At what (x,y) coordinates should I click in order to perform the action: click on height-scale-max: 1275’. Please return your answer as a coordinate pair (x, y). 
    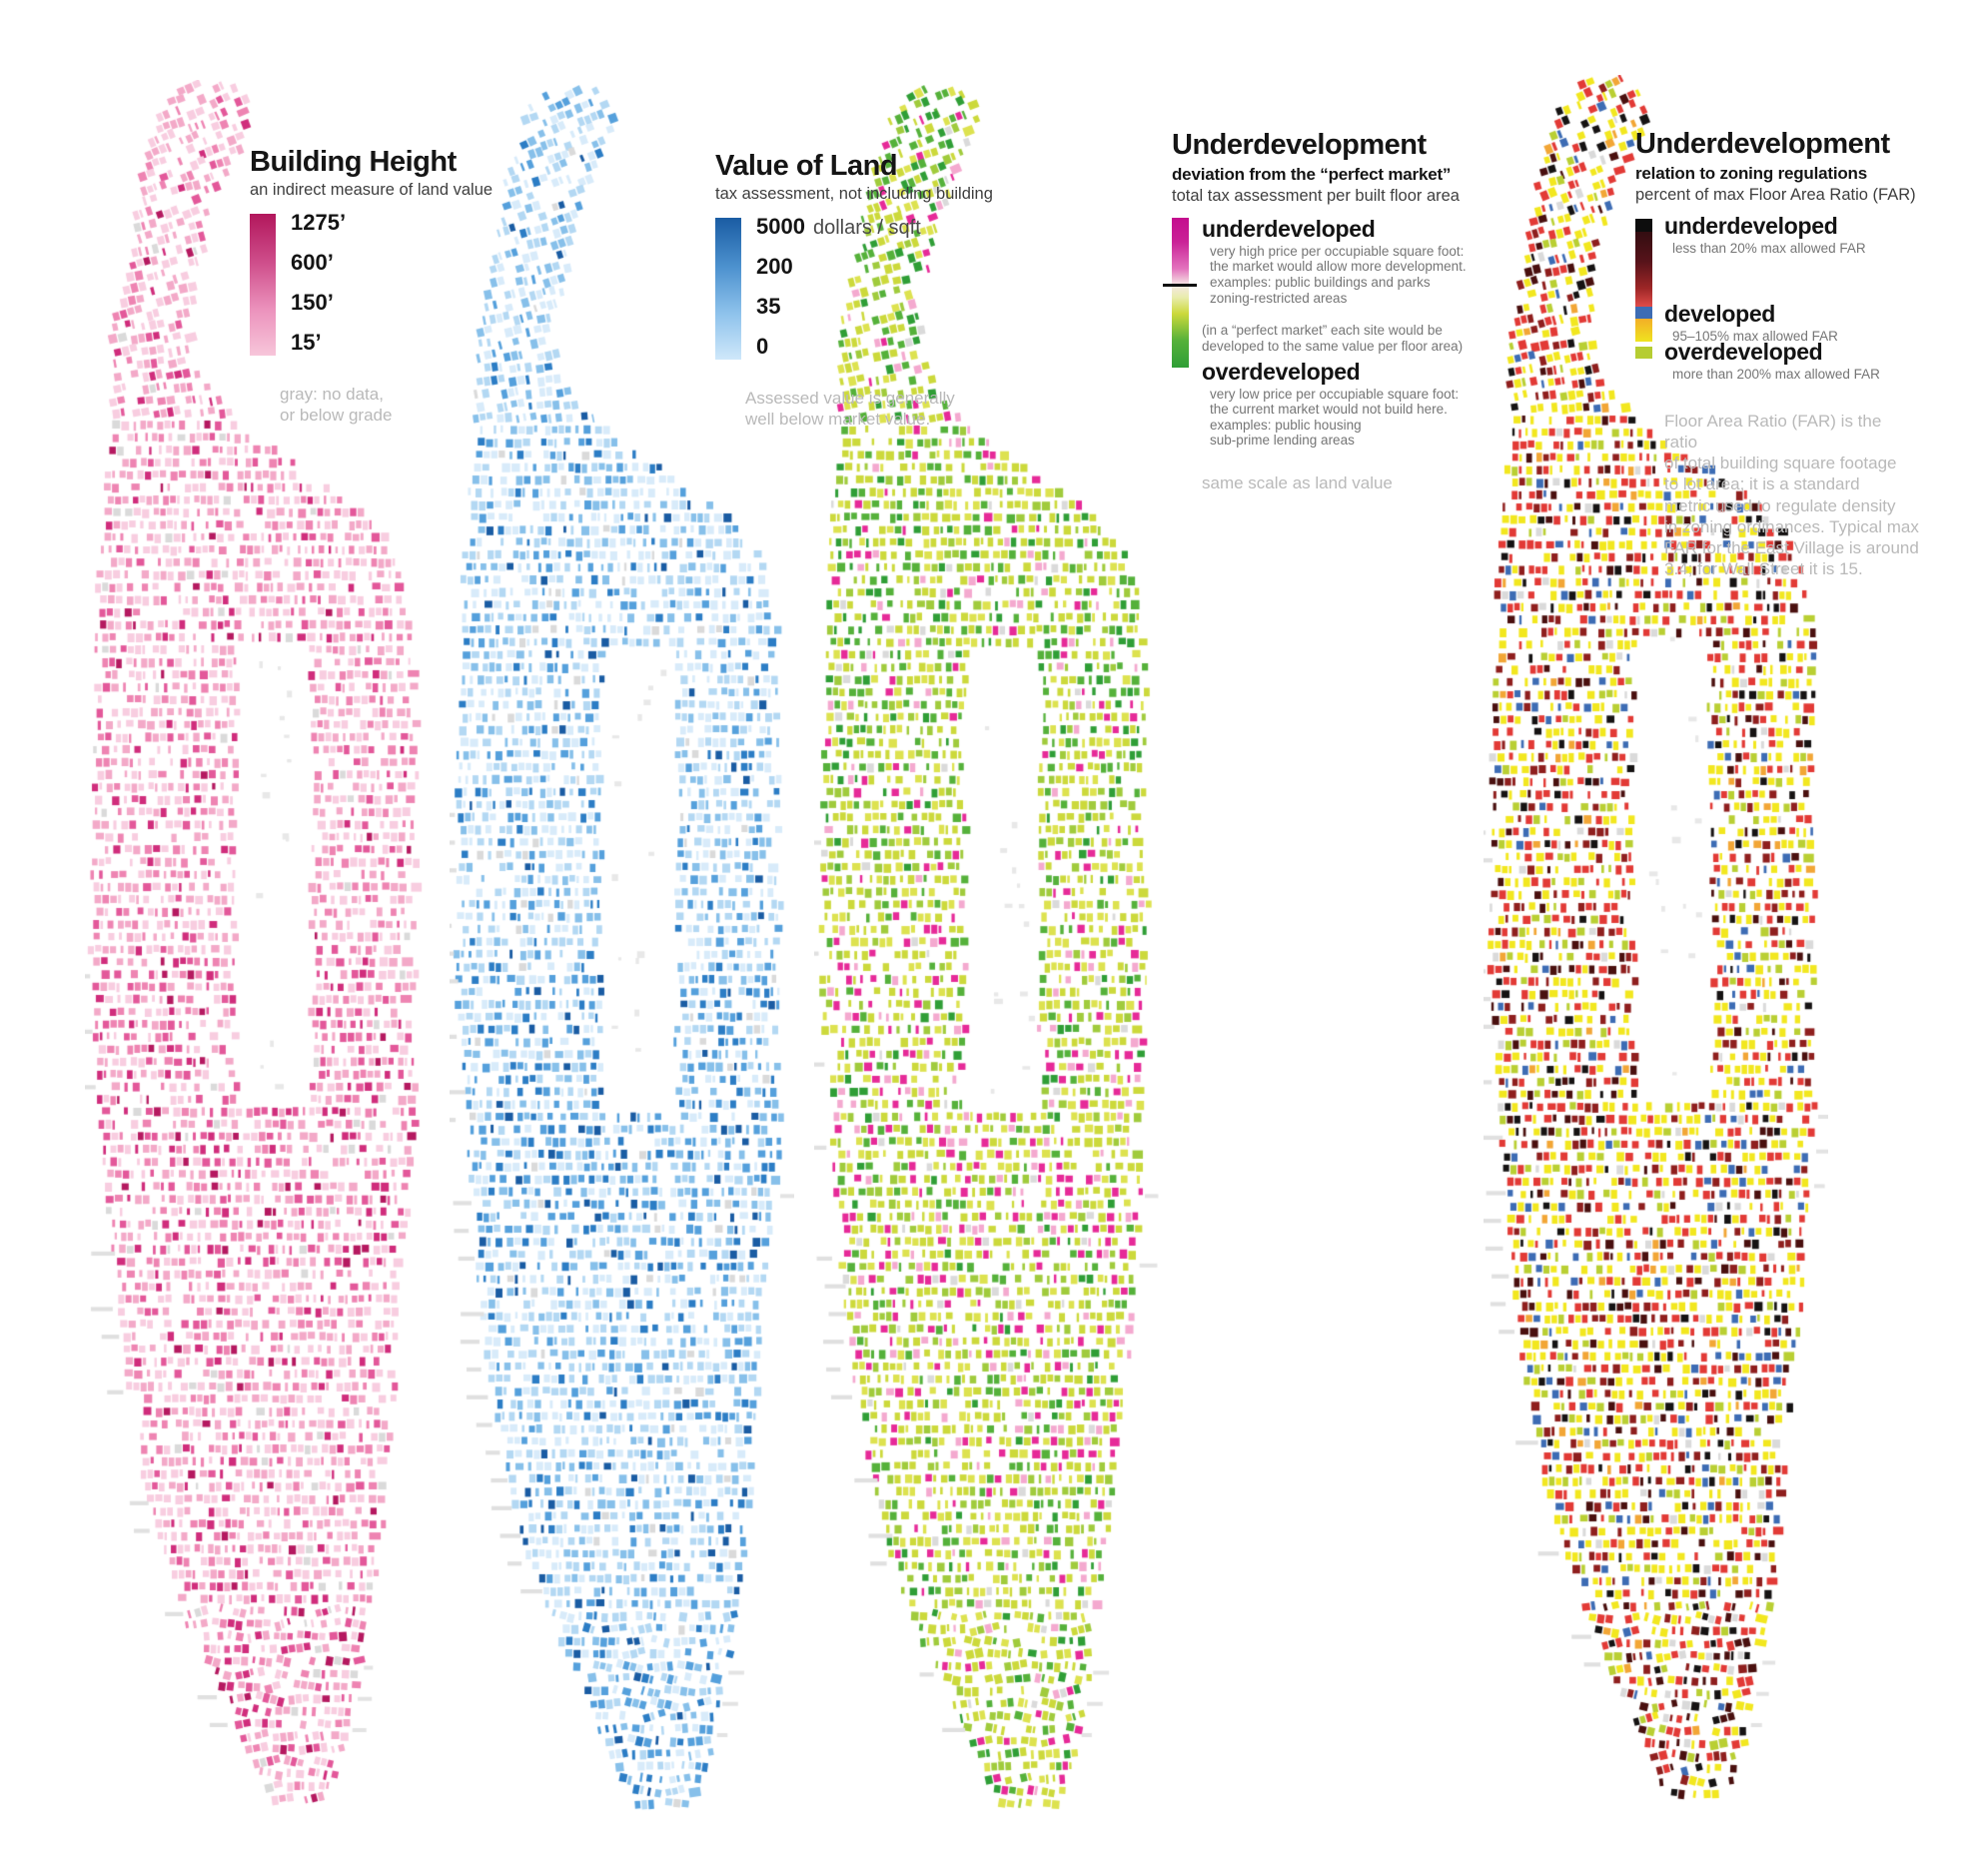
    Looking at the image, I should click on (319, 222).